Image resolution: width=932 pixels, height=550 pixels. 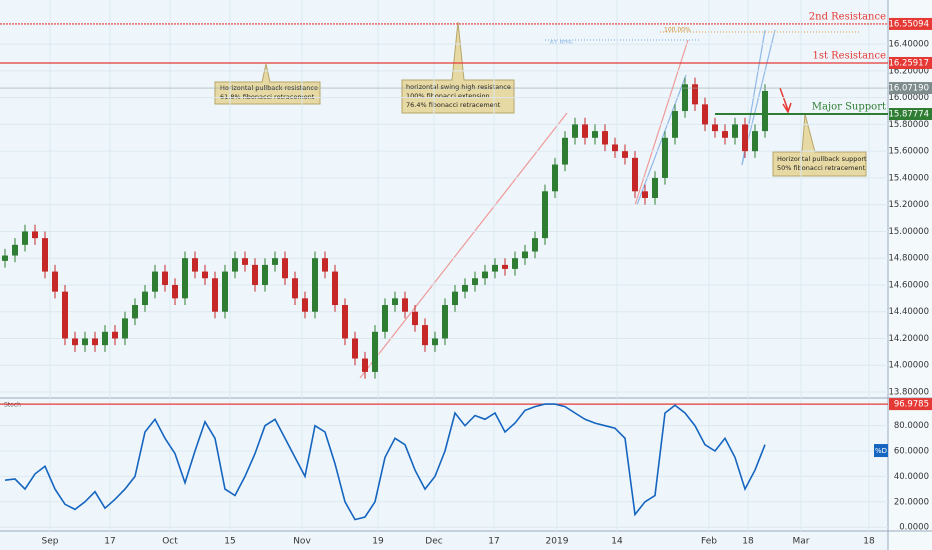 I want to click on indicator-level-tag, so click(x=910, y=404).